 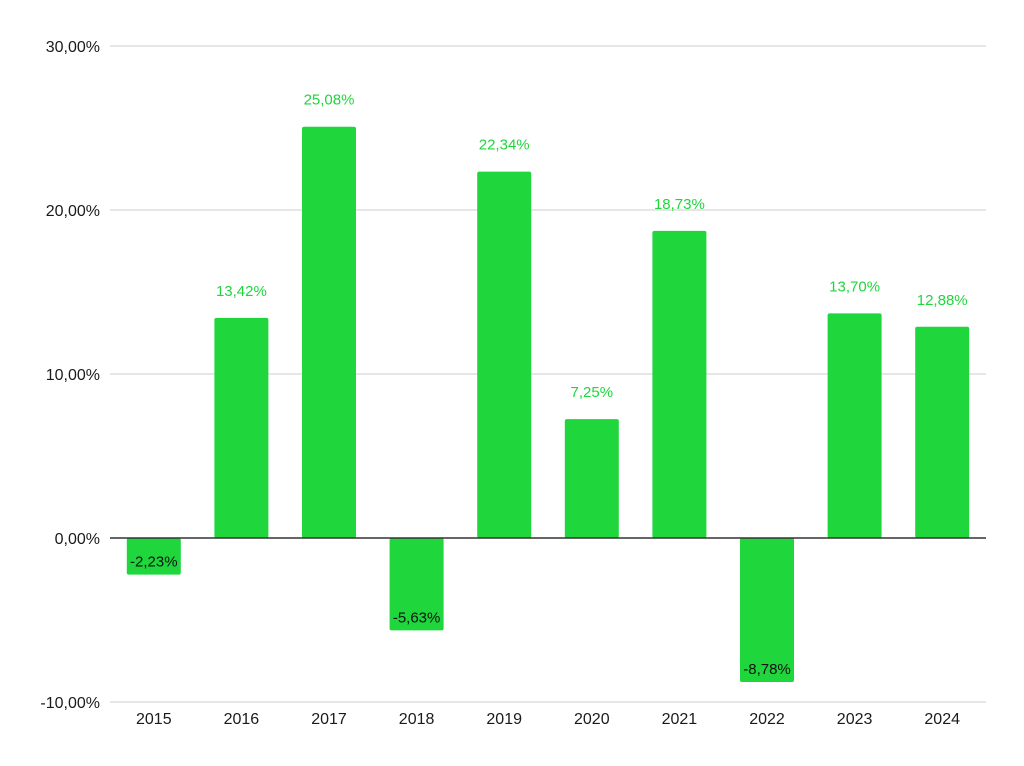 I want to click on y-tick-label: -10,00%, so click(x=70, y=703).